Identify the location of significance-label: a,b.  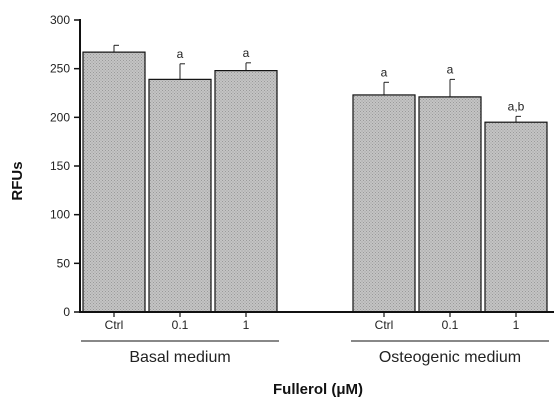
(516, 106).